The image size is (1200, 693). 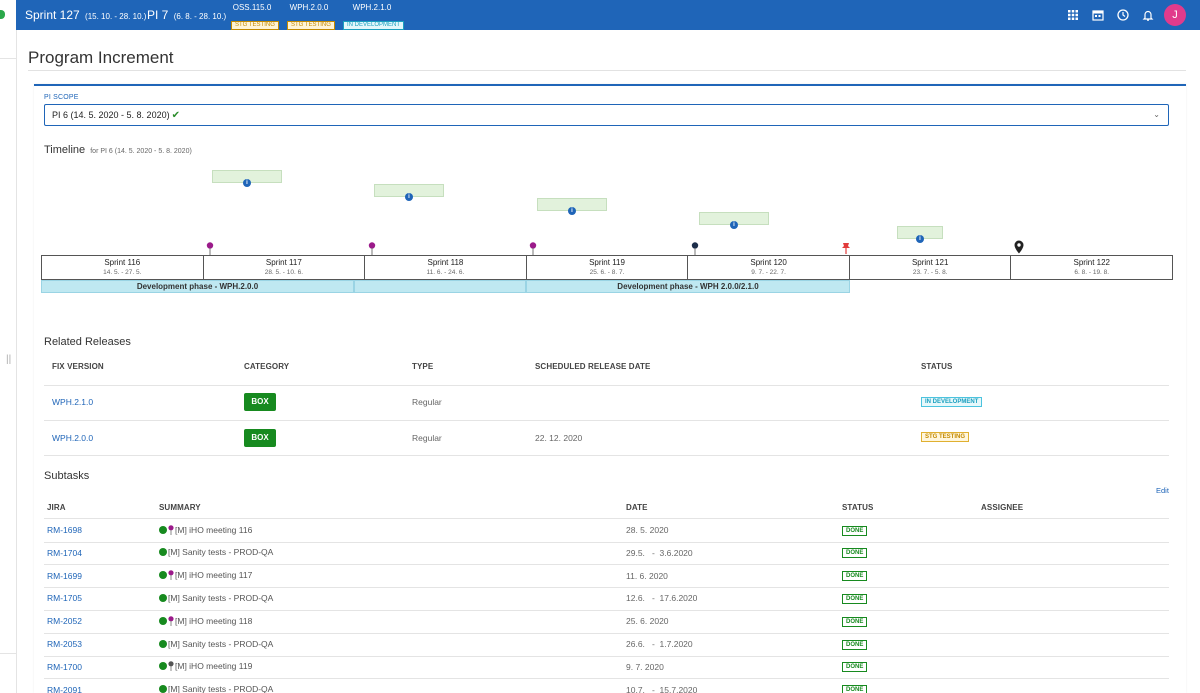 I want to click on edit-link: Edit, so click(x=1162, y=490).